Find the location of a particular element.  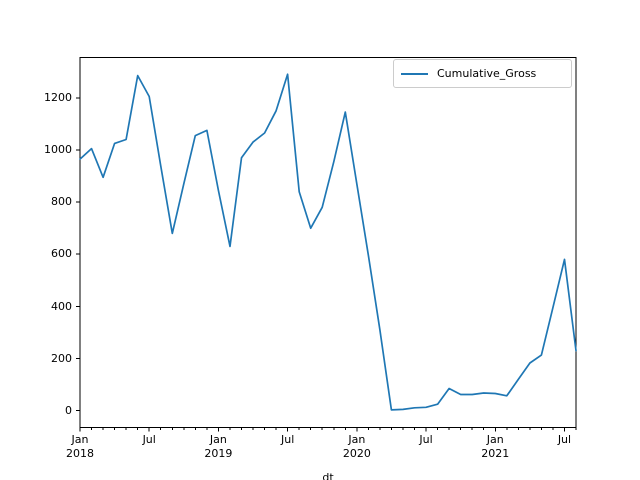

legend-label: Cumulative_Gross is located at coordinates (487, 73).